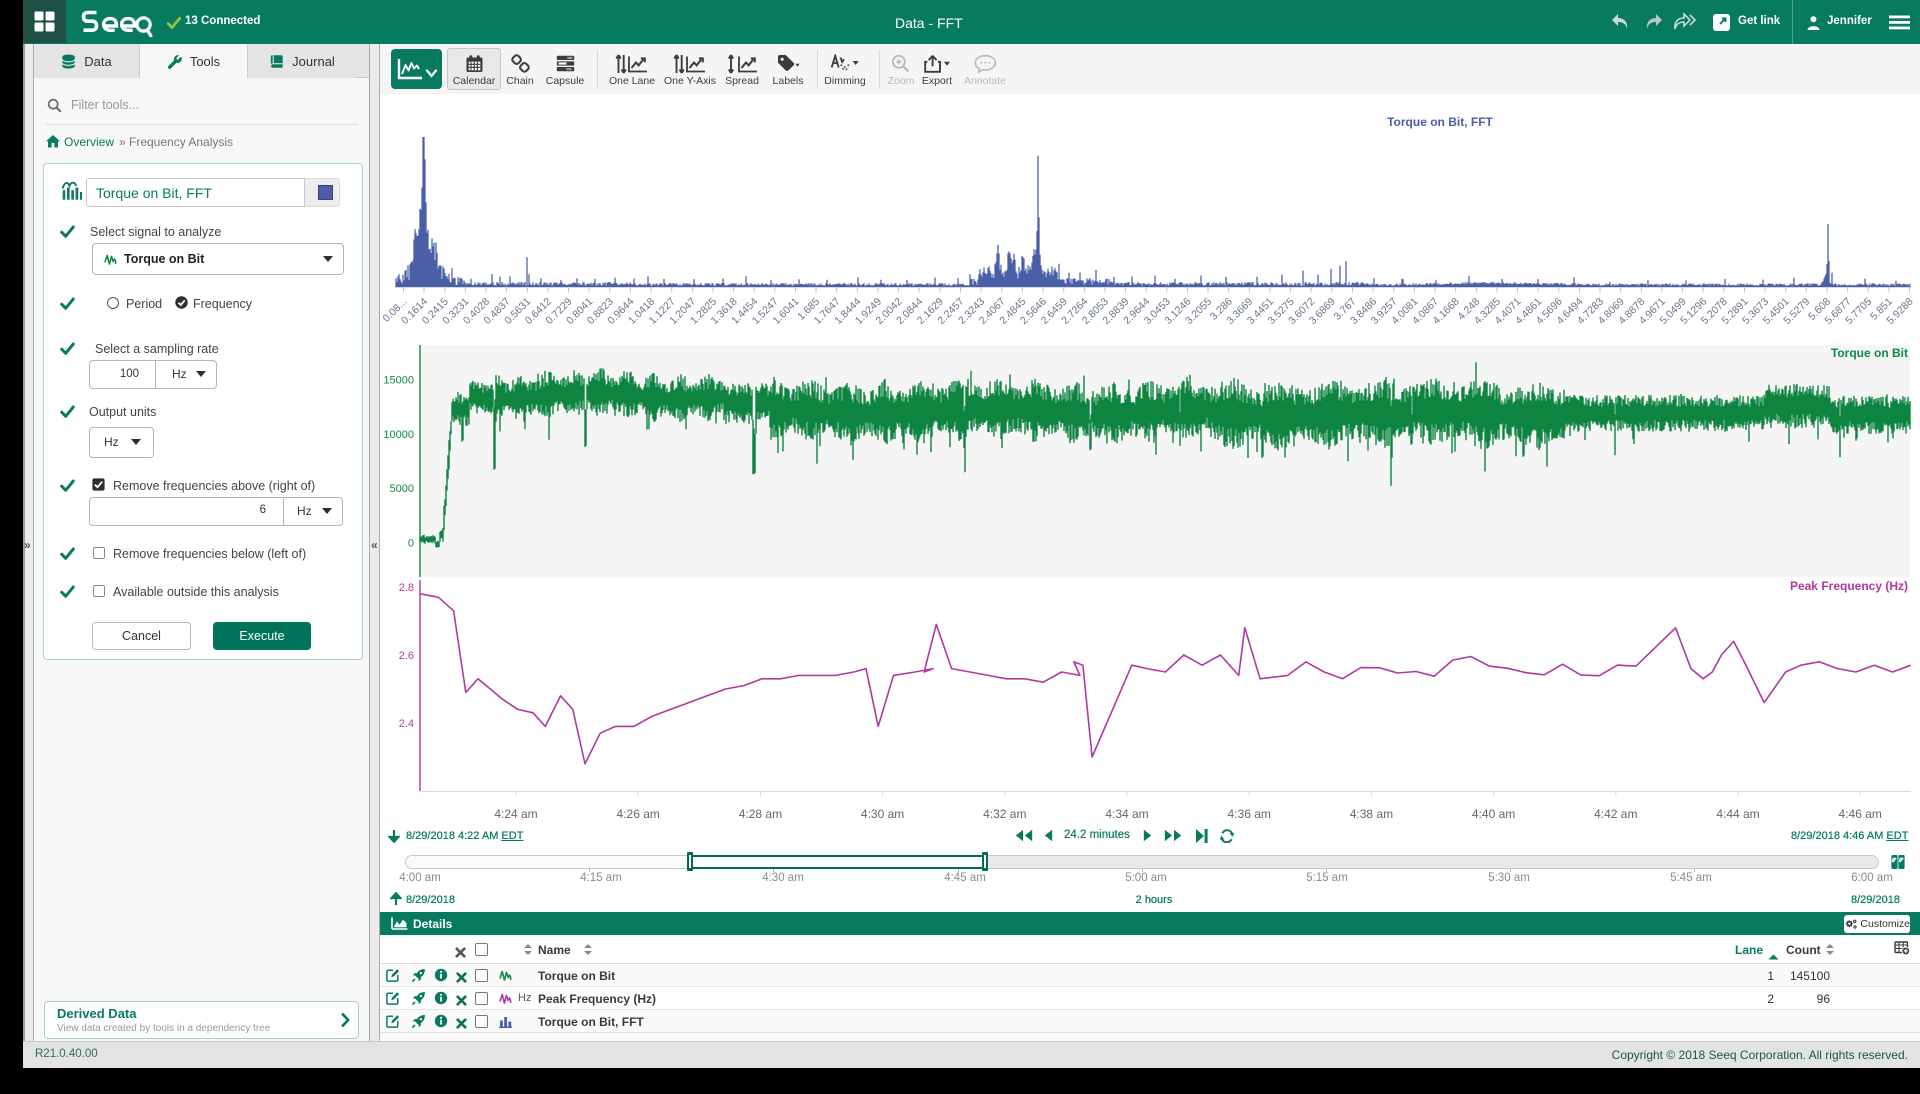  Describe the element at coordinates (1860, 814) in the screenshot. I see `svg-text: 4:46 am` at that location.